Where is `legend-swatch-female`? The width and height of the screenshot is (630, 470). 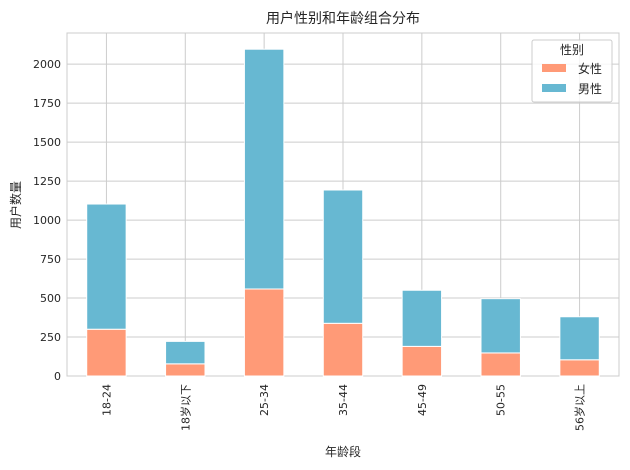
legend-swatch-female is located at coordinates (554, 68).